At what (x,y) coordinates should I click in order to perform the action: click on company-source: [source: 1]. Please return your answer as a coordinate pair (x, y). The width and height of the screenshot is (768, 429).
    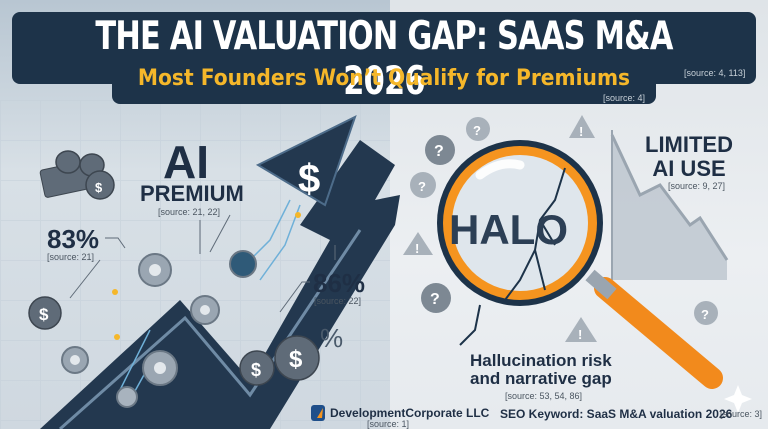
    Looking at the image, I should click on (388, 424).